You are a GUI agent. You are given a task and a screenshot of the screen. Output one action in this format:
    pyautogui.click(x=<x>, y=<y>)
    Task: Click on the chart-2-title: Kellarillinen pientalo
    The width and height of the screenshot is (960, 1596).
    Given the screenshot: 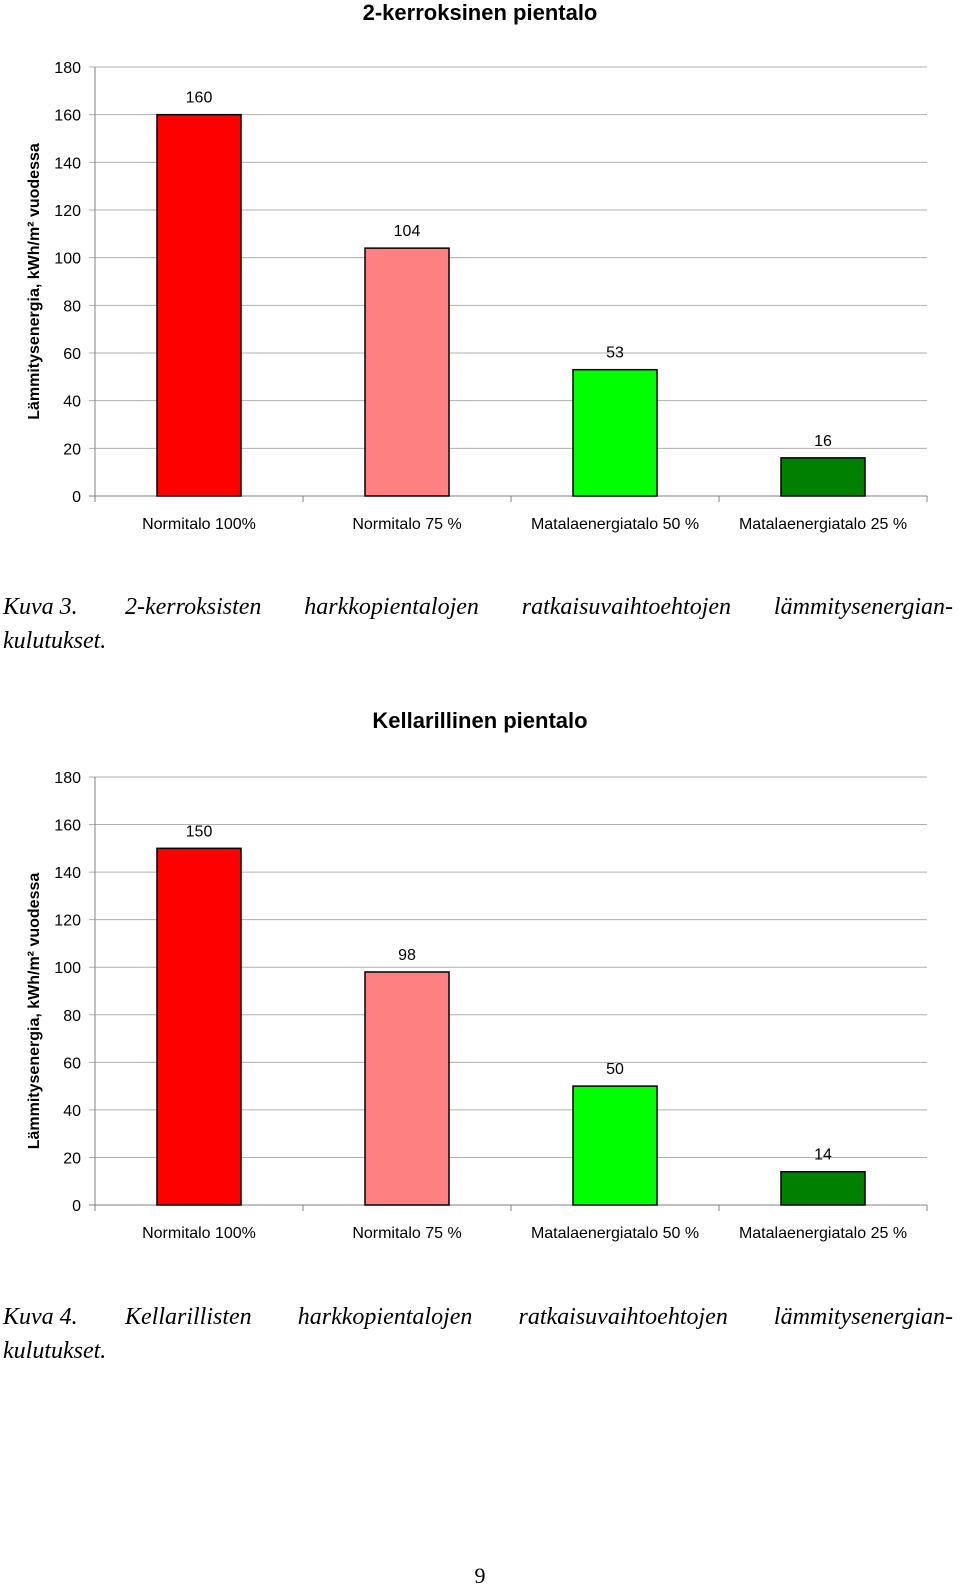 What is the action you would take?
    pyautogui.click(x=480, y=720)
    